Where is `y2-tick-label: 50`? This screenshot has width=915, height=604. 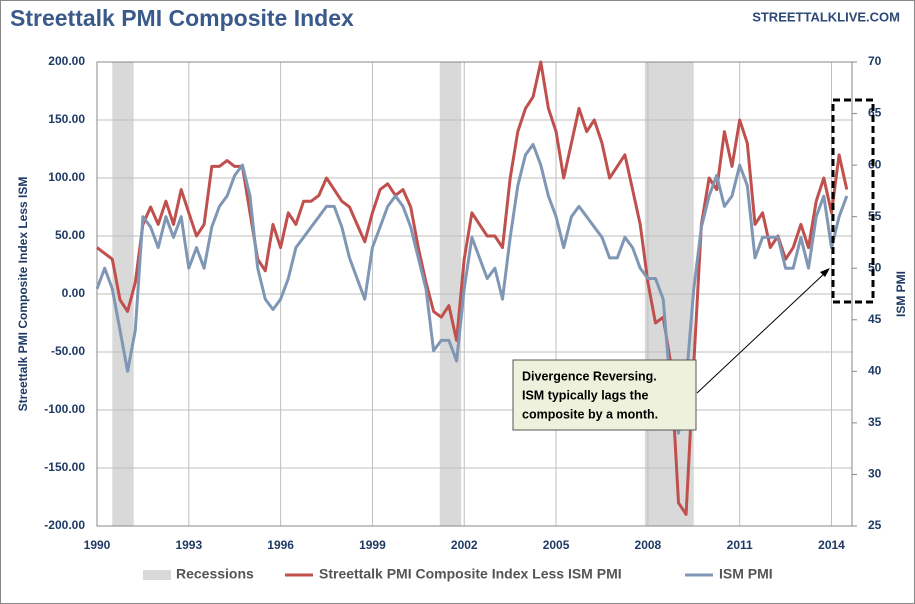 y2-tick-label: 50 is located at coordinates (875, 267).